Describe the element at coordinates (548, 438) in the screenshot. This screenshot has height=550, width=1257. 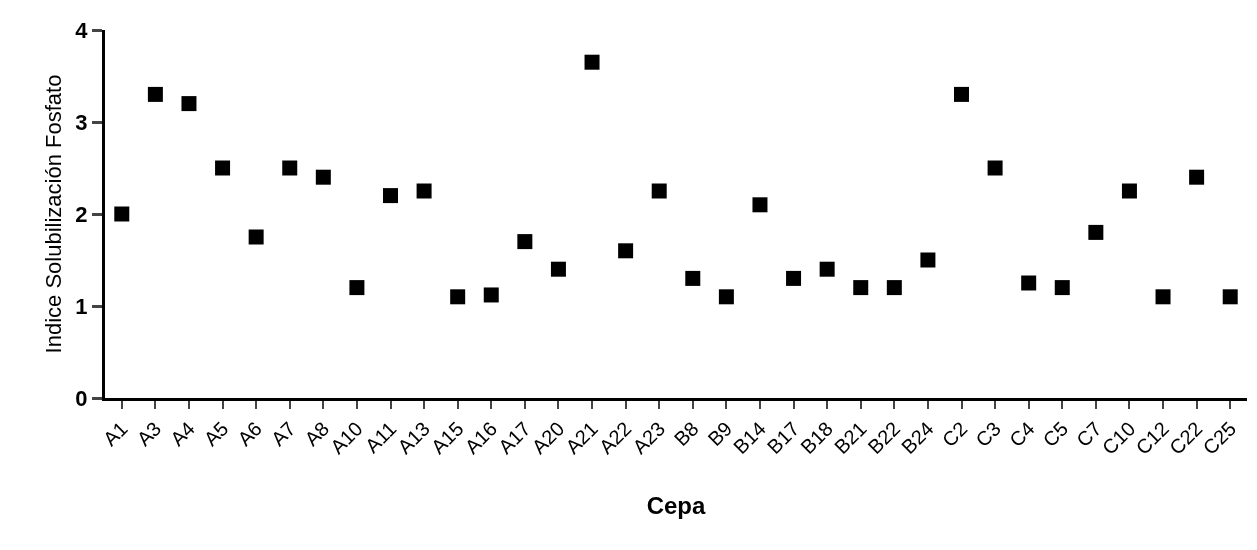
I see `x-tick-label: A20` at that location.